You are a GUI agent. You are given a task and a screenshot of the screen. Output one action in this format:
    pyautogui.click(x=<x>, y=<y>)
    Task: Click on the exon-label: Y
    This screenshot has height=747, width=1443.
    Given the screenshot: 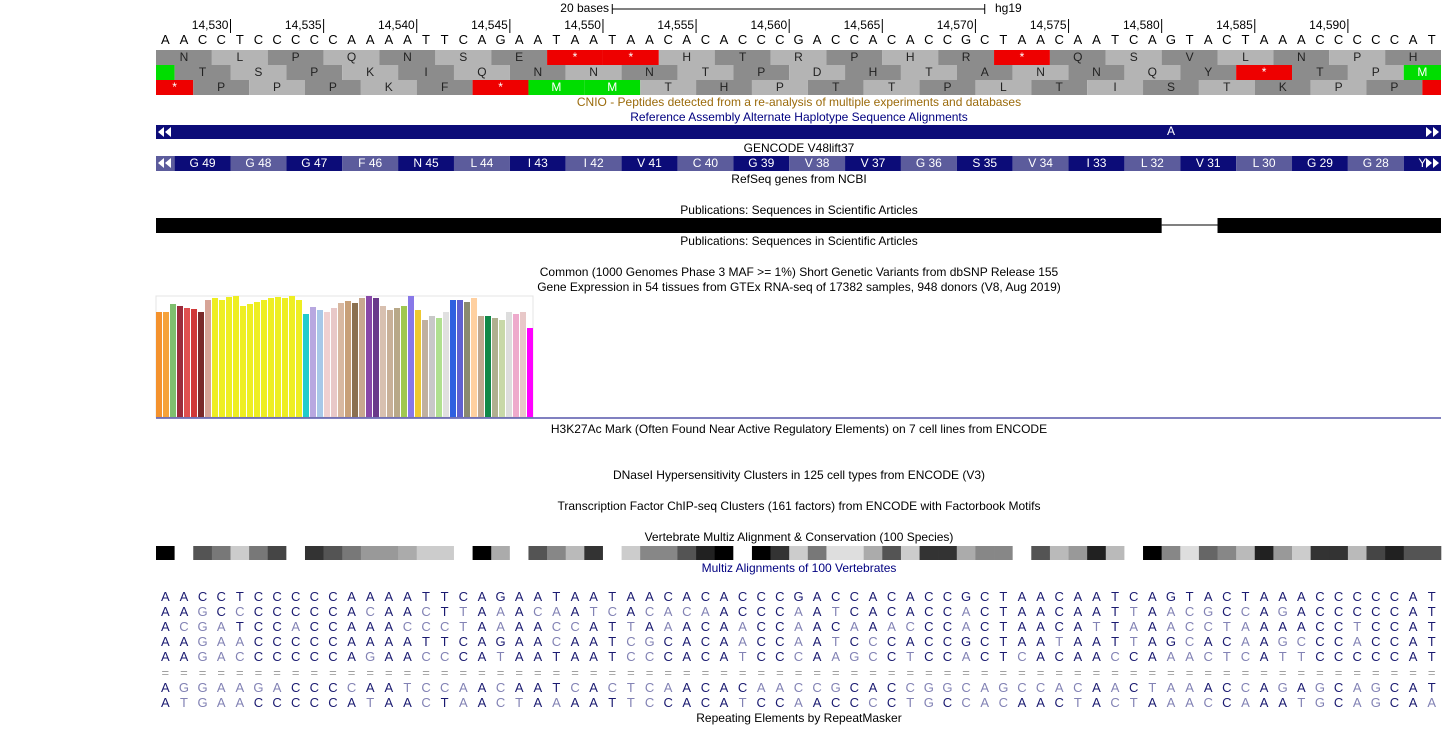 What is the action you would take?
    pyautogui.click(x=1422, y=163)
    